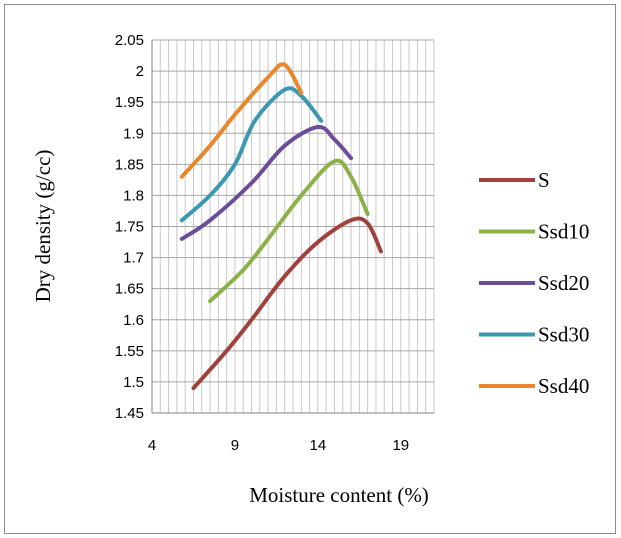  Describe the element at coordinates (129, 289) in the screenshot. I see `y-tick-label: 1.65` at that location.